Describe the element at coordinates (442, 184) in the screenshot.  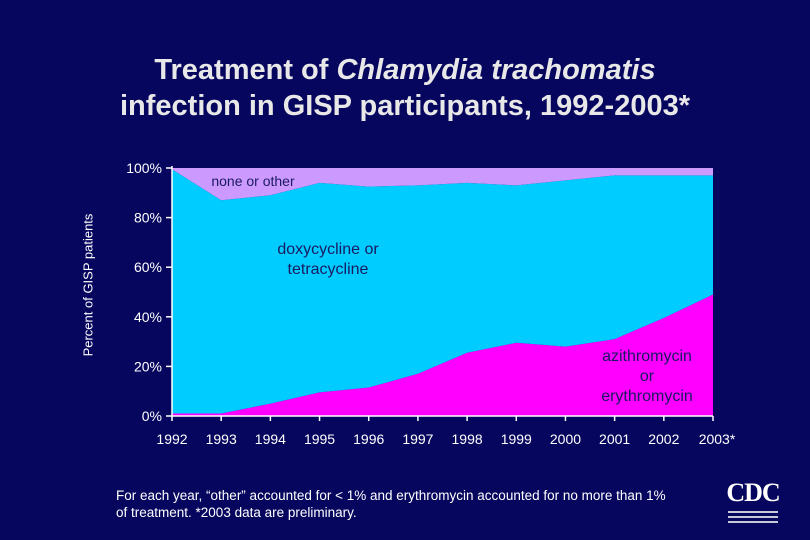
I see `area-series-none` at that location.